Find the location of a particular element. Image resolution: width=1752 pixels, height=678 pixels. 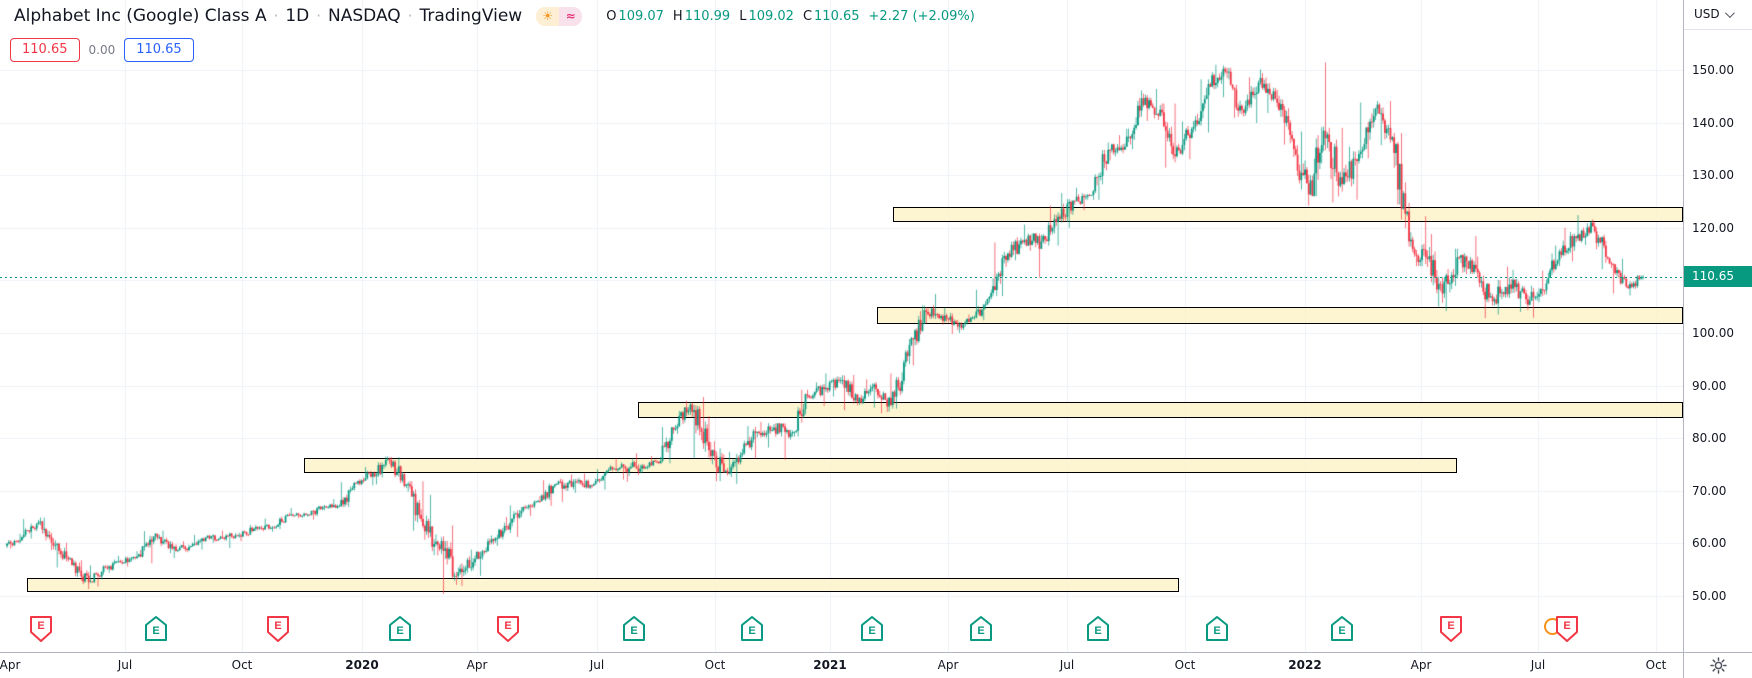

high-value: 110.99 is located at coordinates (707, 16).